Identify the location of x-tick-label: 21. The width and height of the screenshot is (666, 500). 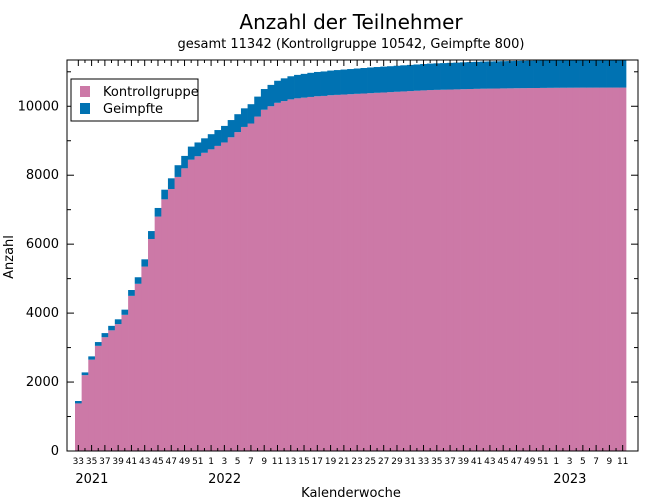
(343, 462).